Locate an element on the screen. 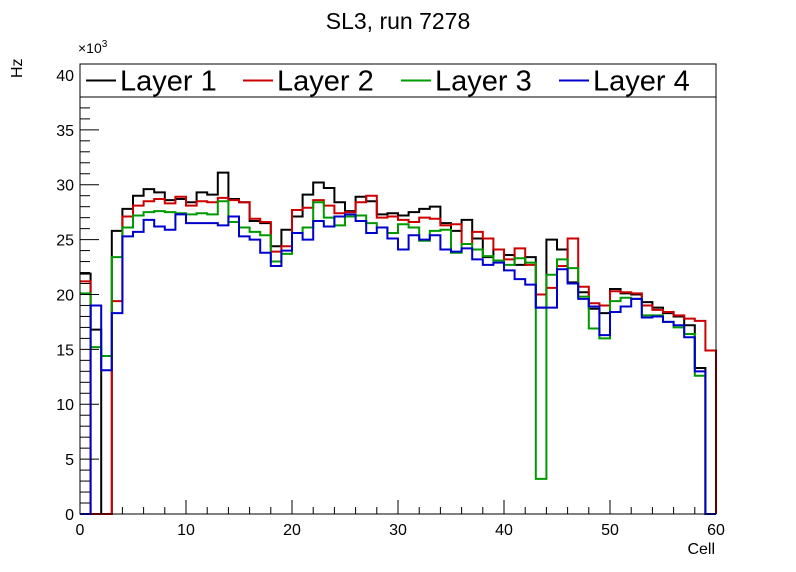 The height and width of the screenshot is (572, 796). legend-label-layer-3: Layer 3 is located at coordinates (483, 82).